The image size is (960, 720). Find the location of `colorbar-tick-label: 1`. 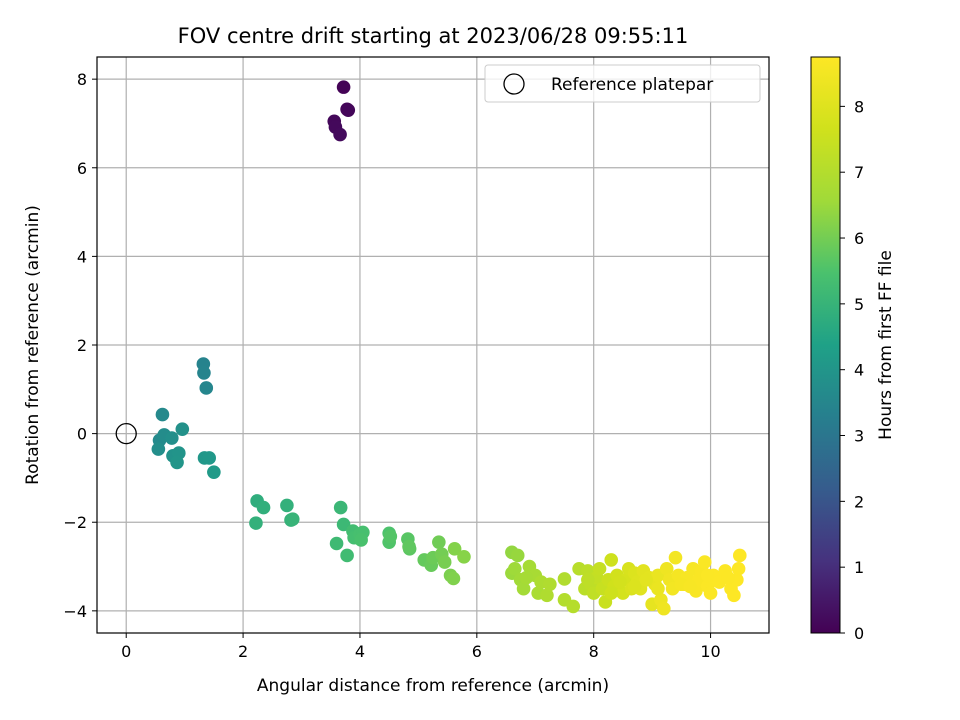

colorbar-tick-label: 1 is located at coordinates (859, 567).